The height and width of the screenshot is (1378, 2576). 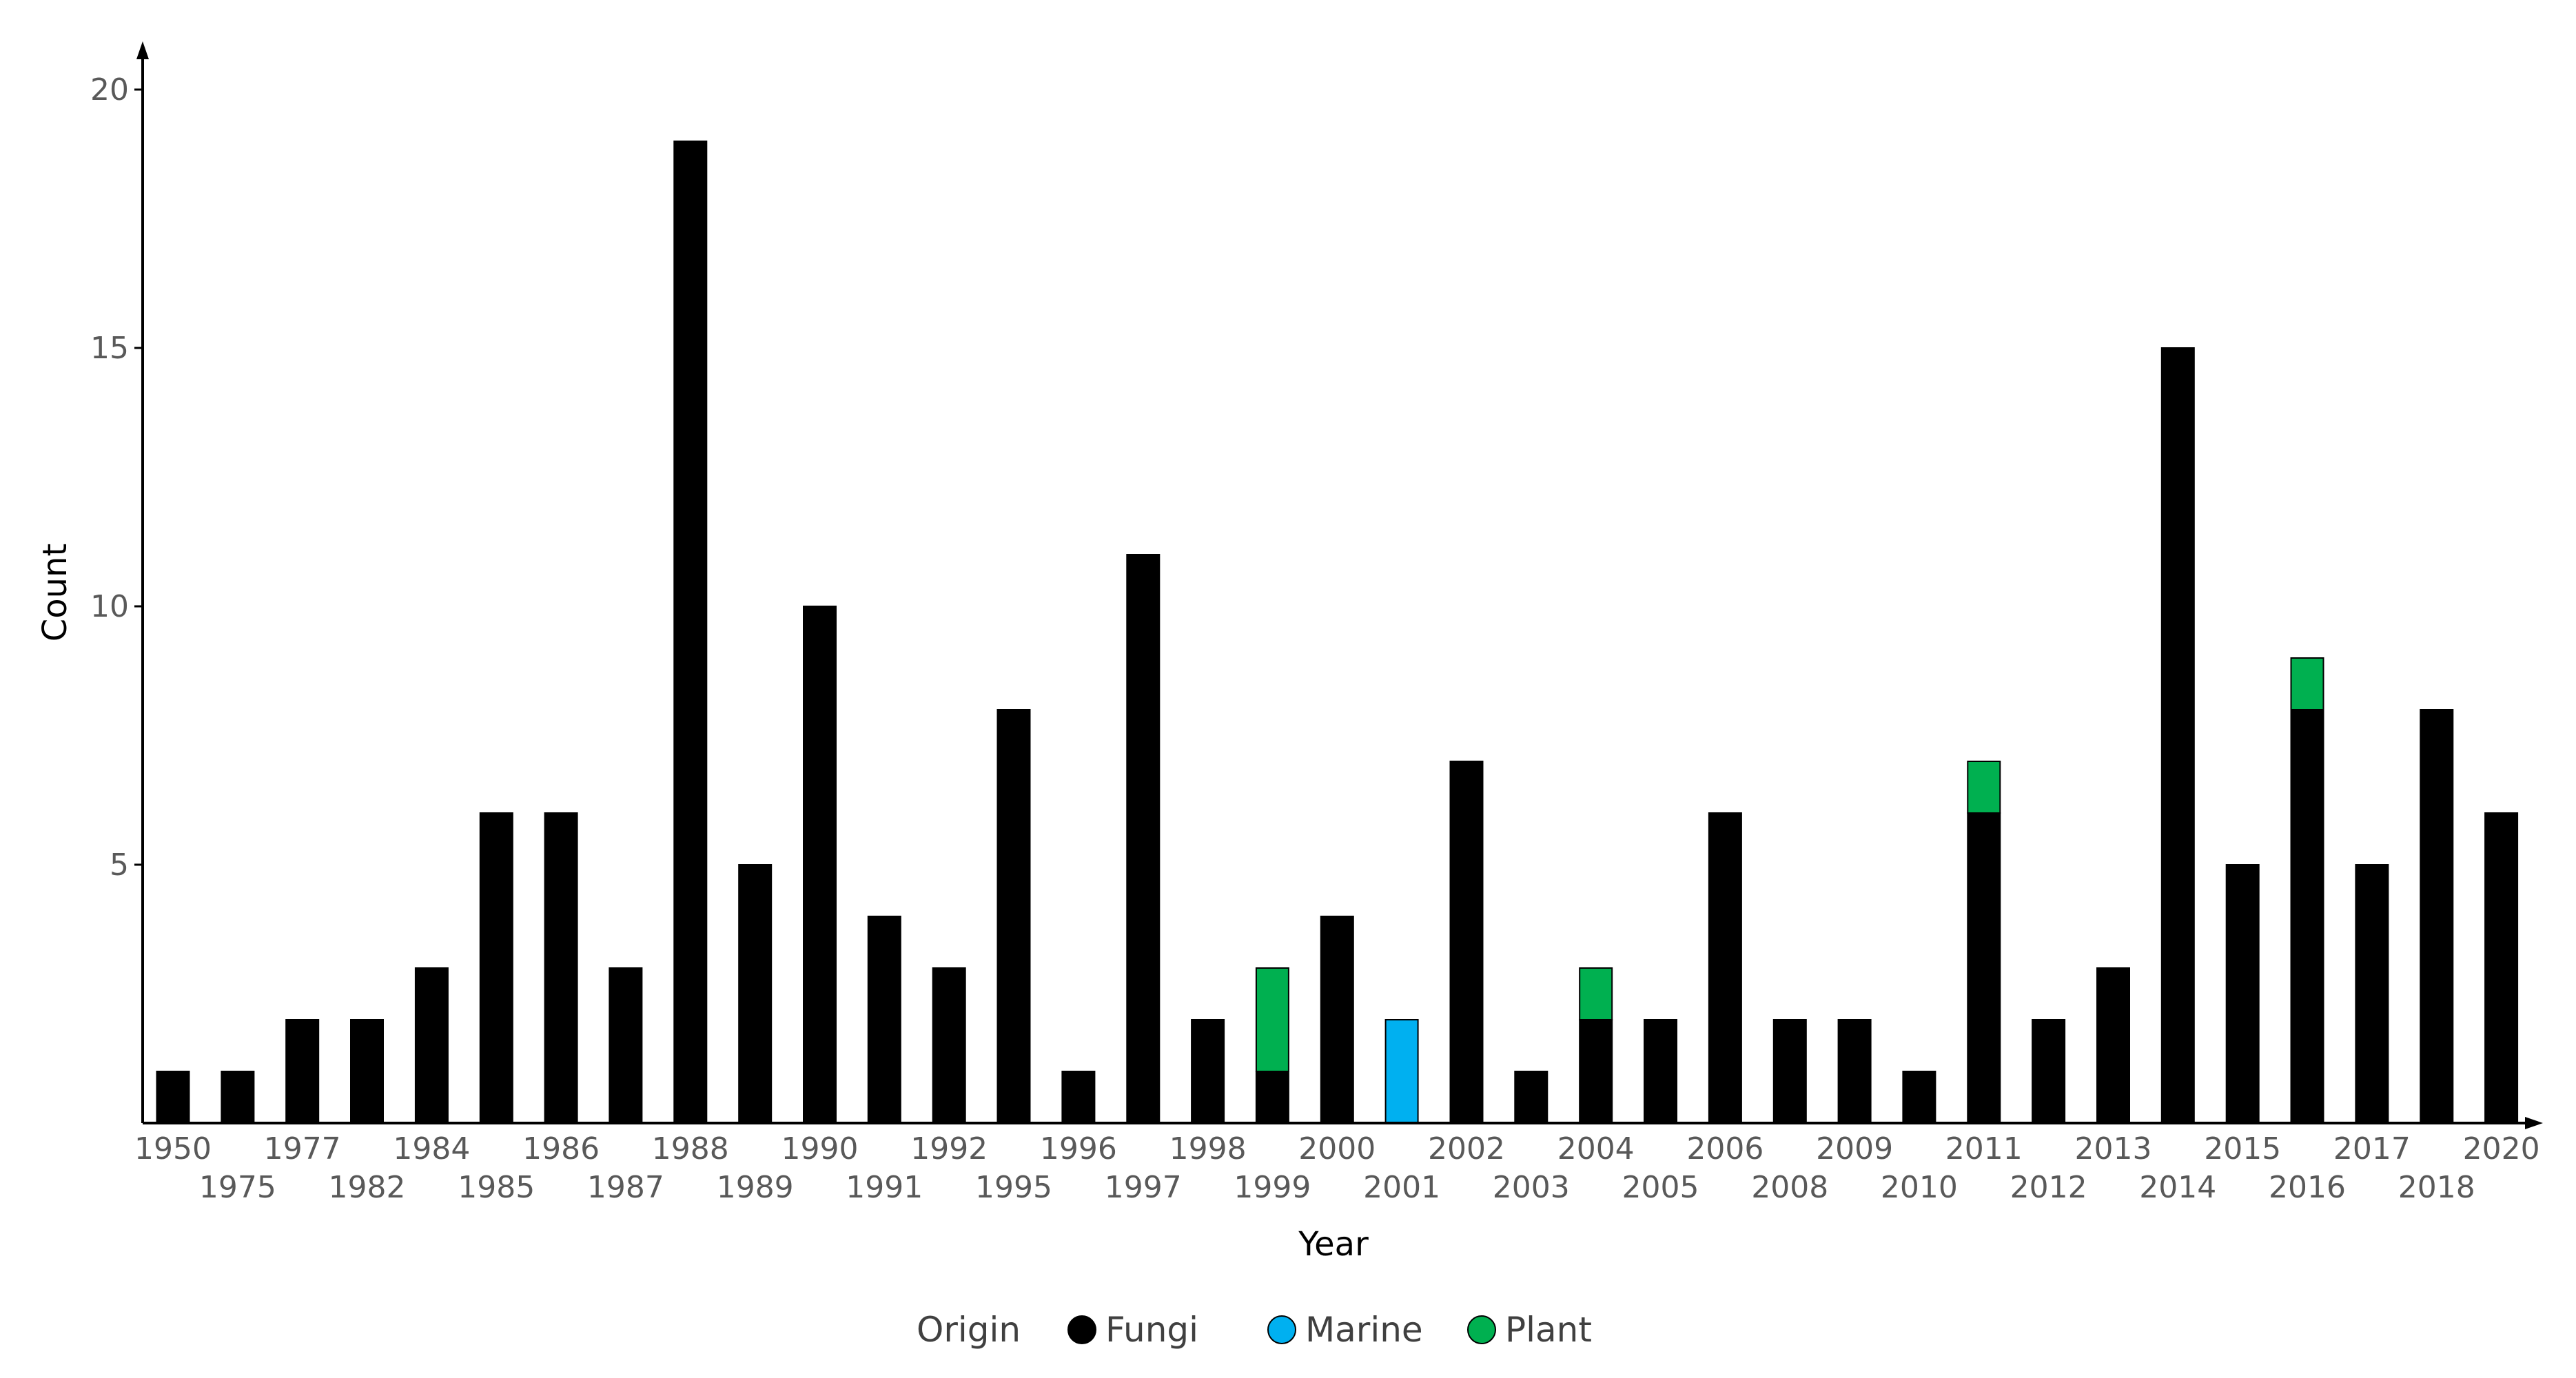 I want to click on x-tick-label: 2014, so click(x=2177, y=1187).